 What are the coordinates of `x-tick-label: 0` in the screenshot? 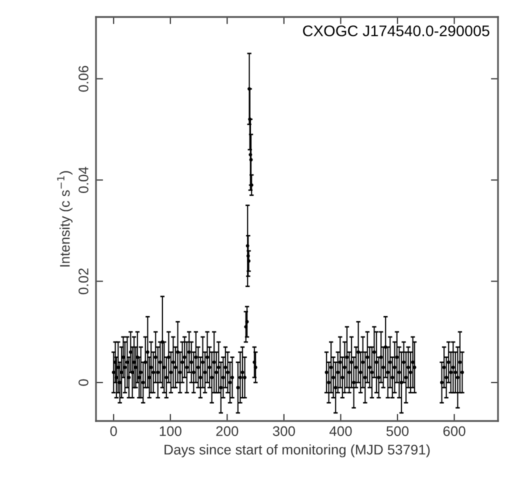 It's located at (113, 431).